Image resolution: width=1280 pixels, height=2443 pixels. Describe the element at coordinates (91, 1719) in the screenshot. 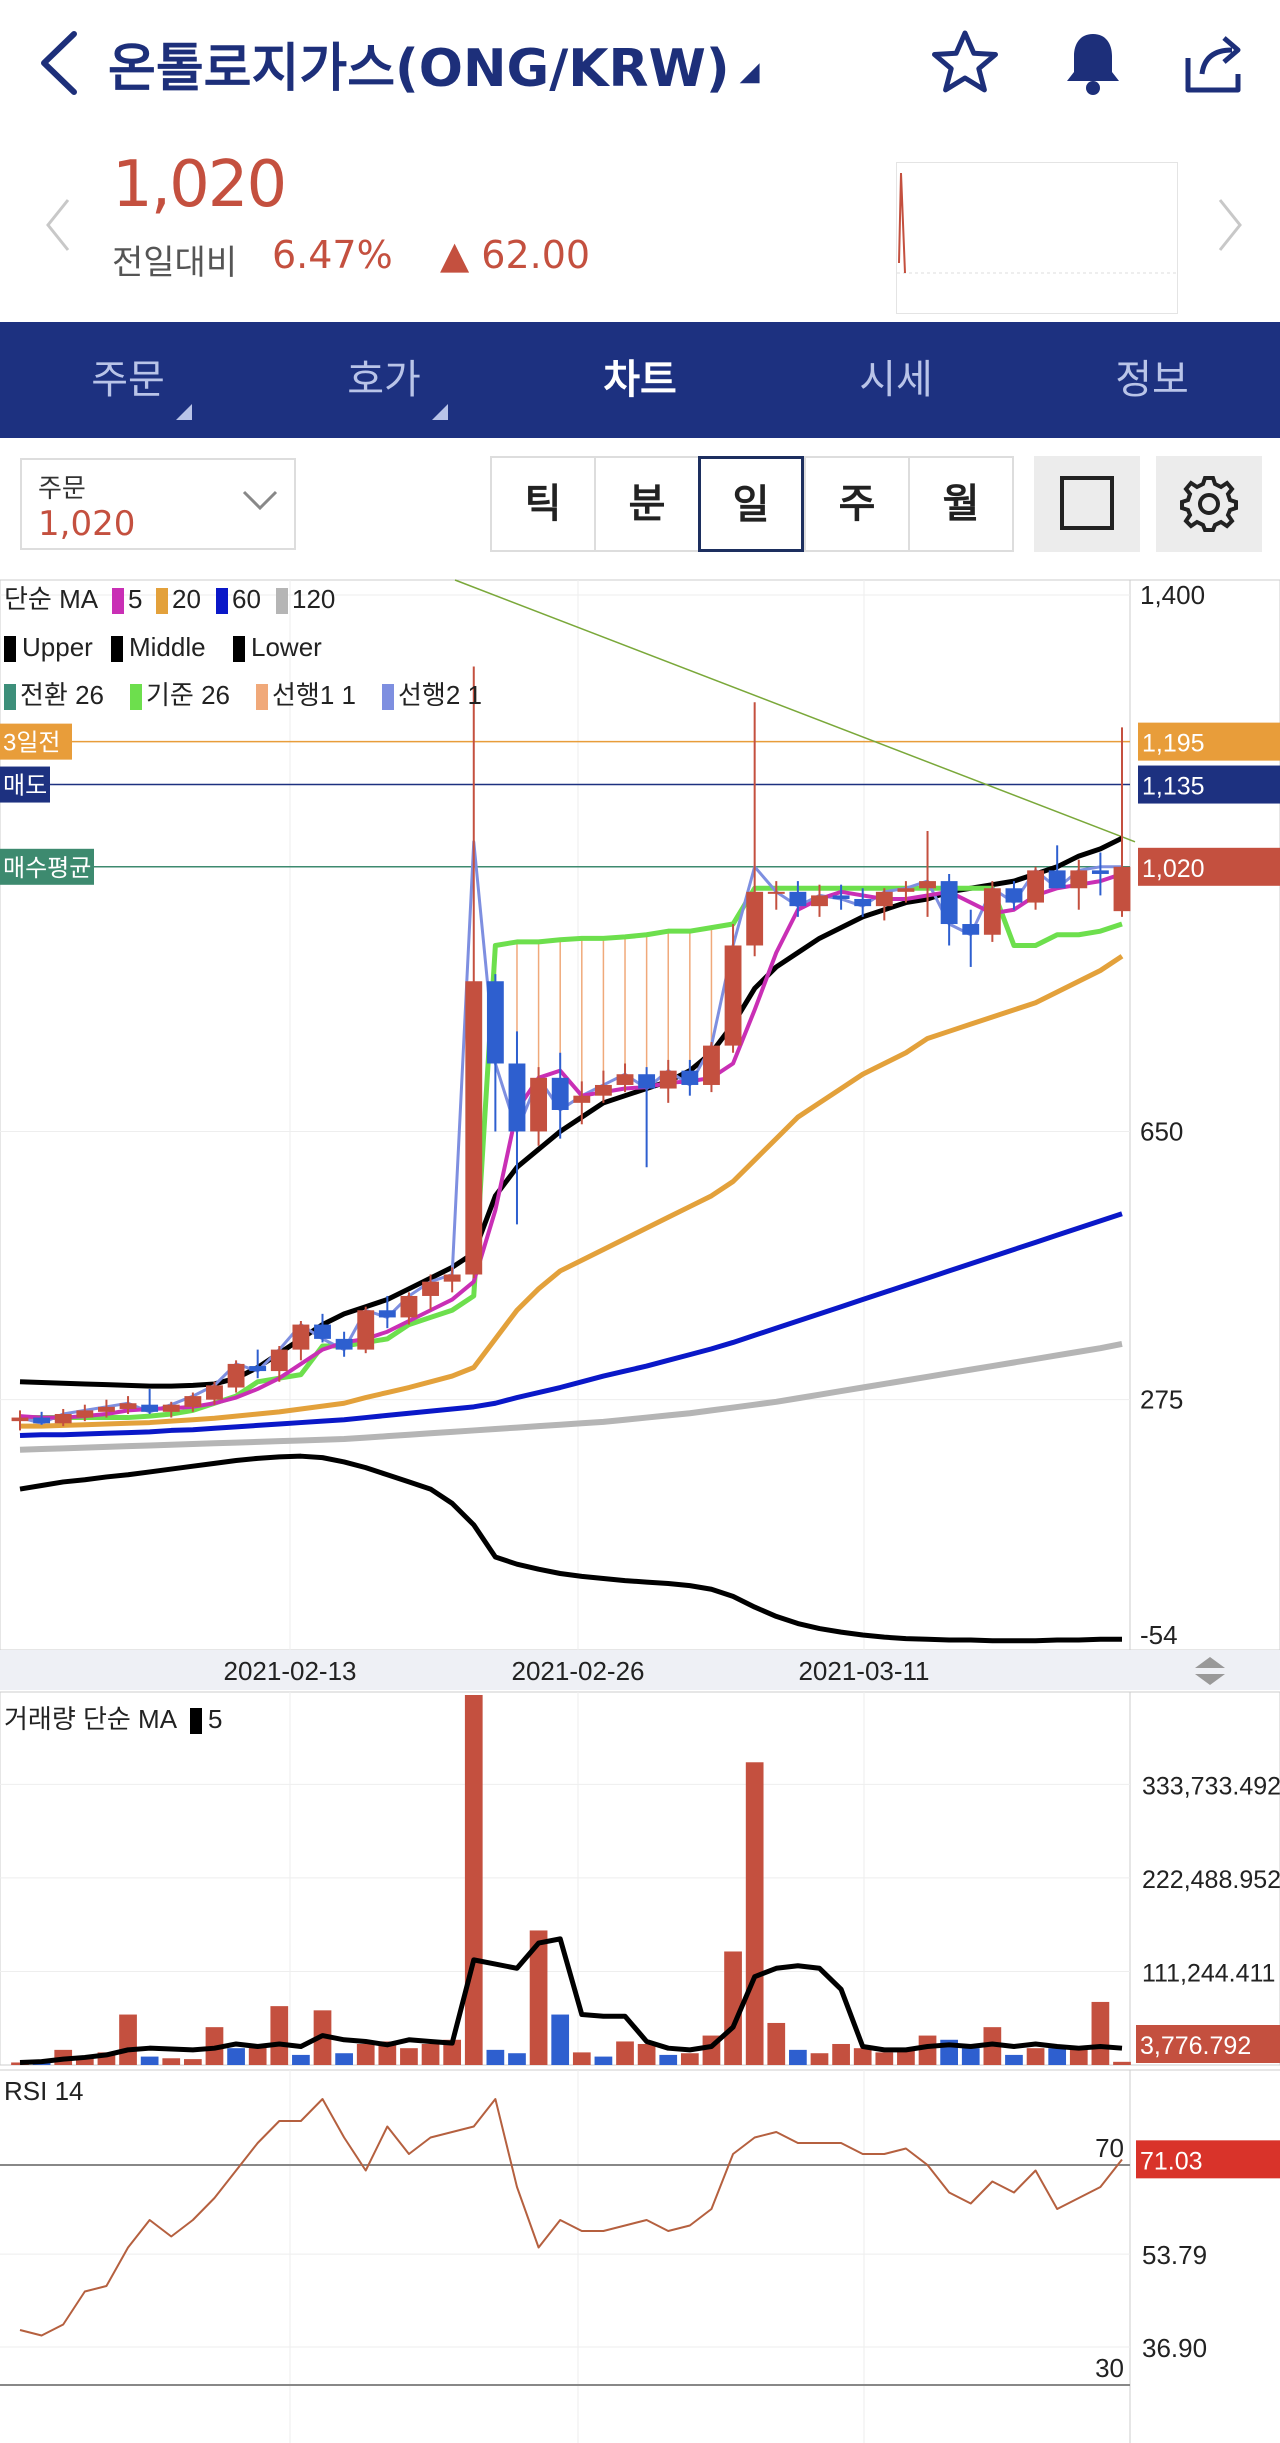

I see `volume-title: 거래량 단순 MA` at that location.